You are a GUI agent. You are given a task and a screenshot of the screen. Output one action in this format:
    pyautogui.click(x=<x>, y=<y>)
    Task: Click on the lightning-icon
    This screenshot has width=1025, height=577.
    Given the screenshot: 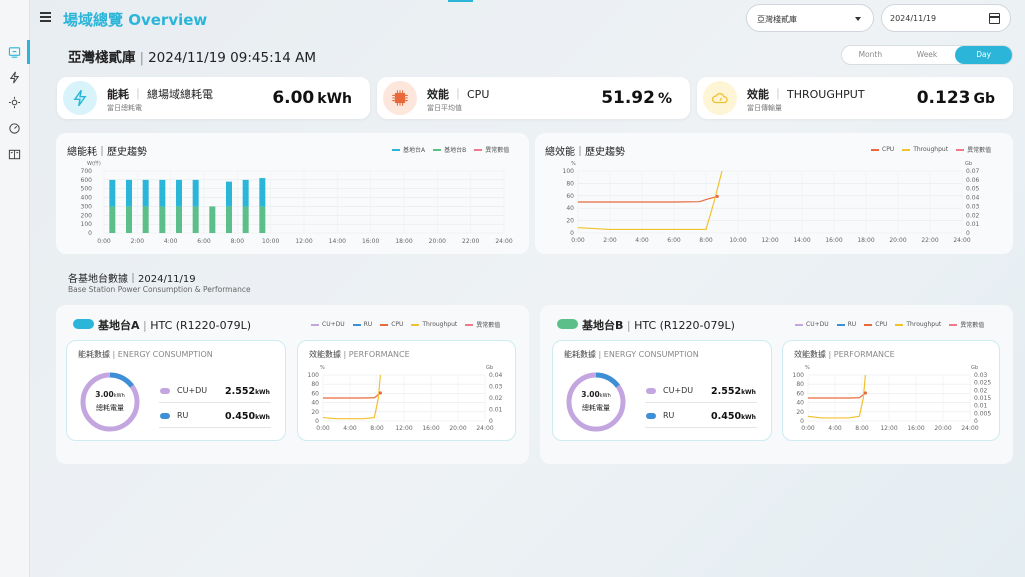 What is the action you would take?
    pyautogui.click(x=14, y=77)
    